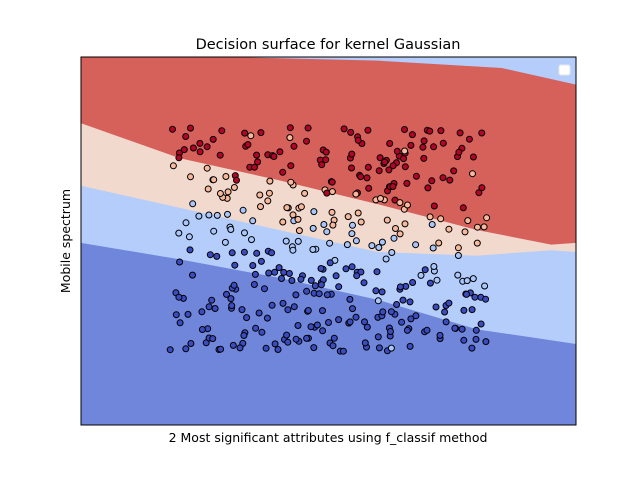 The width and height of the screenshot is (640, 478). Describe the element at coordinates (328, 45) in the screenshot. I see `chart-title: Decision surface for kernel Gaussian` at that location.